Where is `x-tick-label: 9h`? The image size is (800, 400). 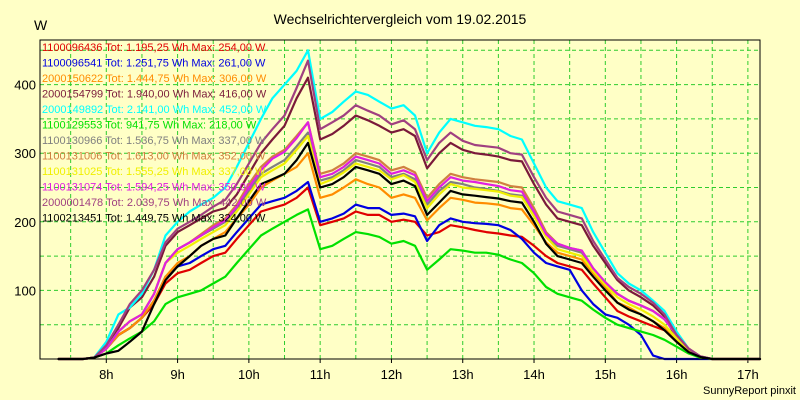
x-tick-label: 9h is located at coordinates (177, 374).